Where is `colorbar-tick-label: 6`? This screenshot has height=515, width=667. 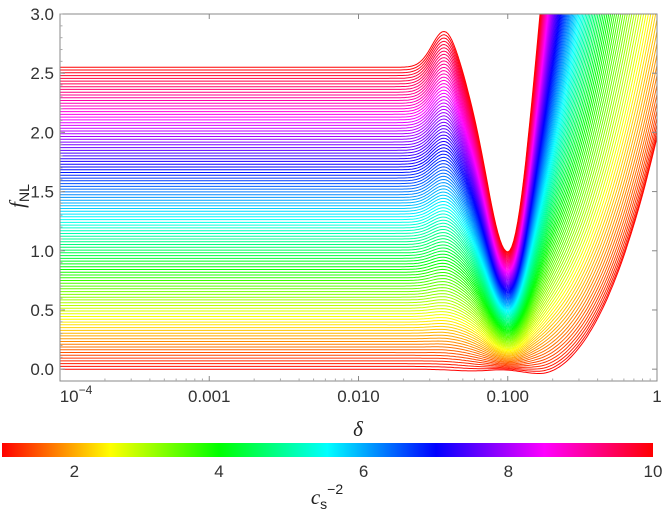
colorbar-tick-label: 6 is located at coordinates (363, 471).